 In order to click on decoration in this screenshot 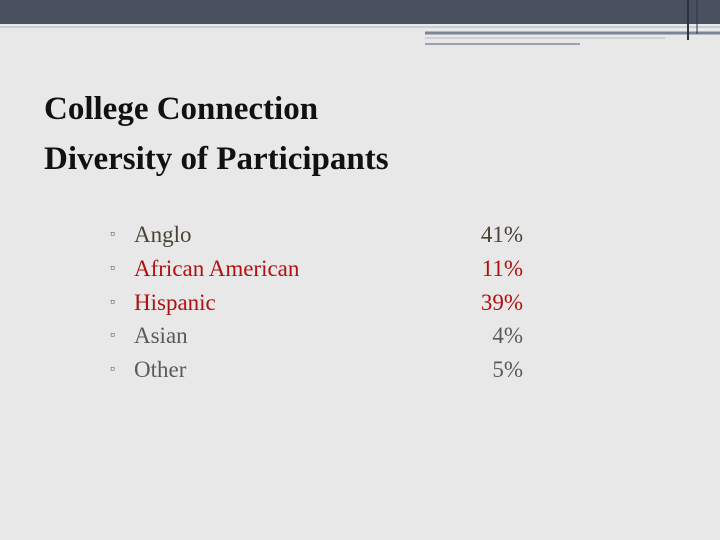, I will do `click(360, 22)`.